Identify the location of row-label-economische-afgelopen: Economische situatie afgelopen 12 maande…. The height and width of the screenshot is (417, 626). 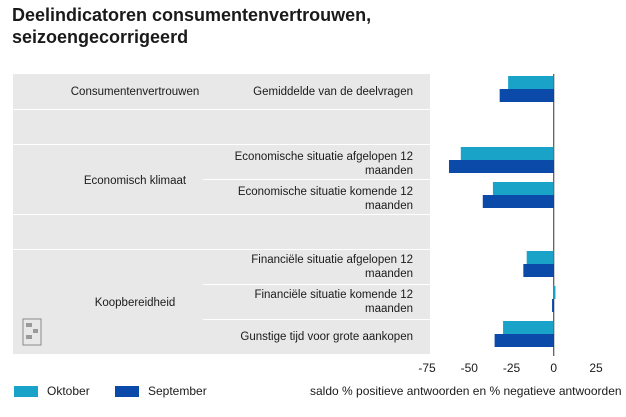
(309, 164).